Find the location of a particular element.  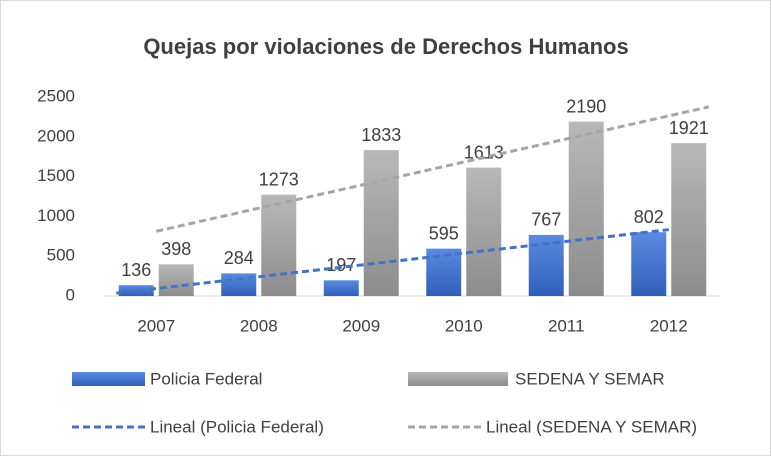

x-tick-label: 2010 is located at coordinates (464, 325).